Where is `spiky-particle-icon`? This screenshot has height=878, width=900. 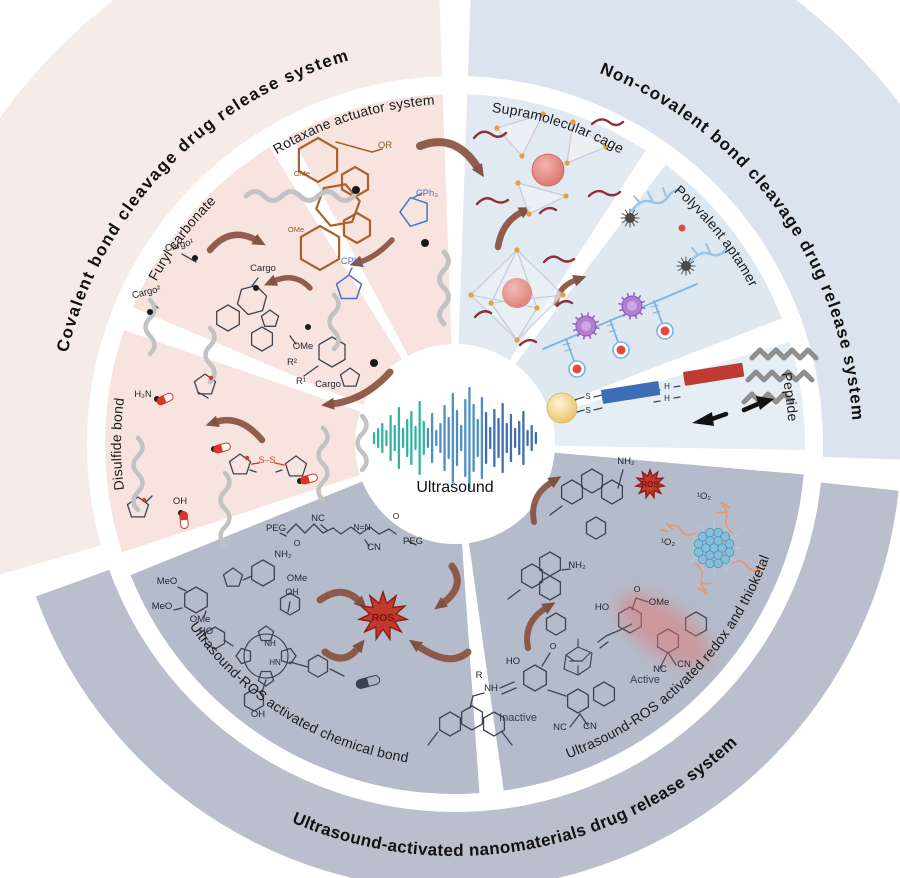 spiky-particle-icon is located at coordinates (686, 266).